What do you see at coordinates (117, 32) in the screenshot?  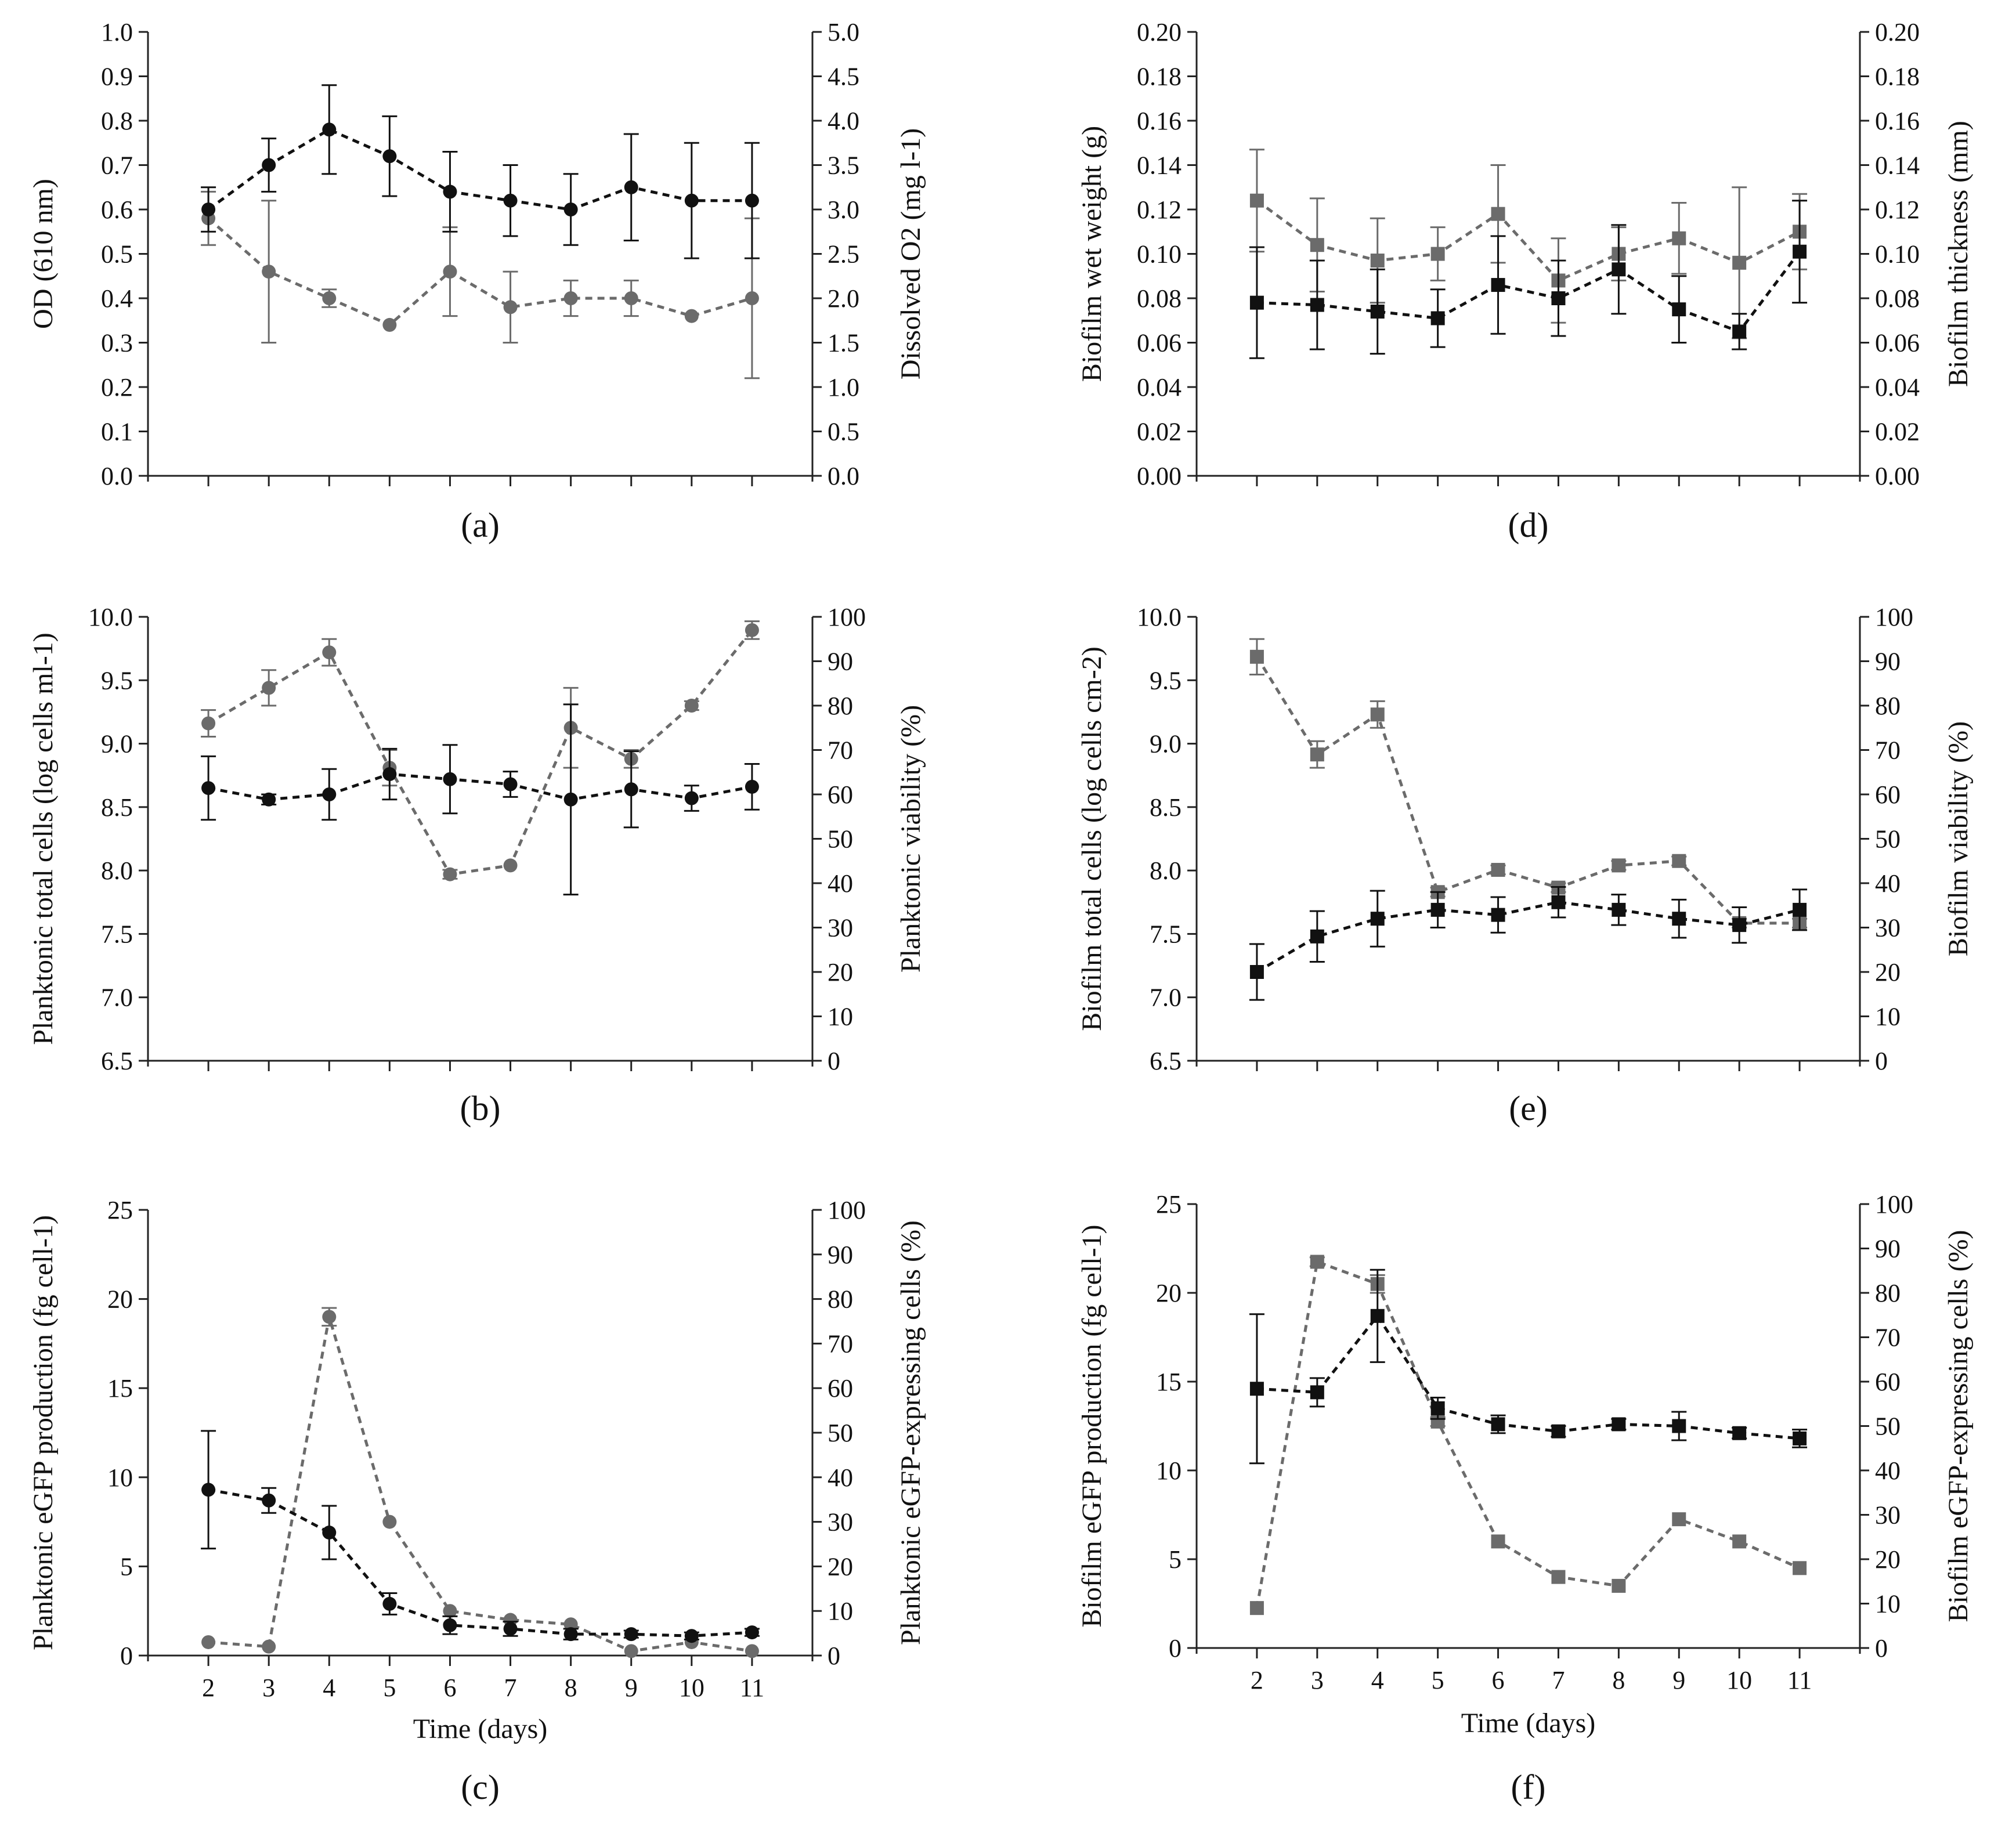 I see `y-left-tick-label: 1.0` at bounding box center [117, 32].